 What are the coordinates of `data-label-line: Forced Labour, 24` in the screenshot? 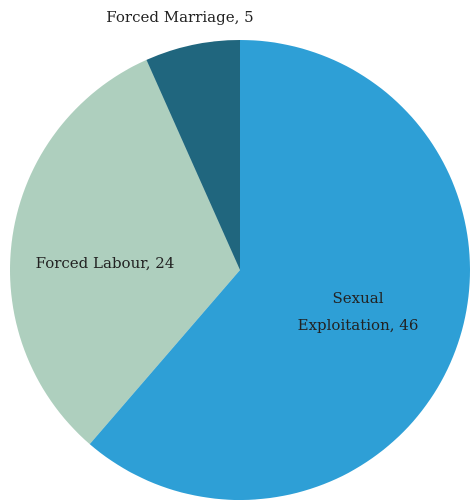 It's located at (105, 263).